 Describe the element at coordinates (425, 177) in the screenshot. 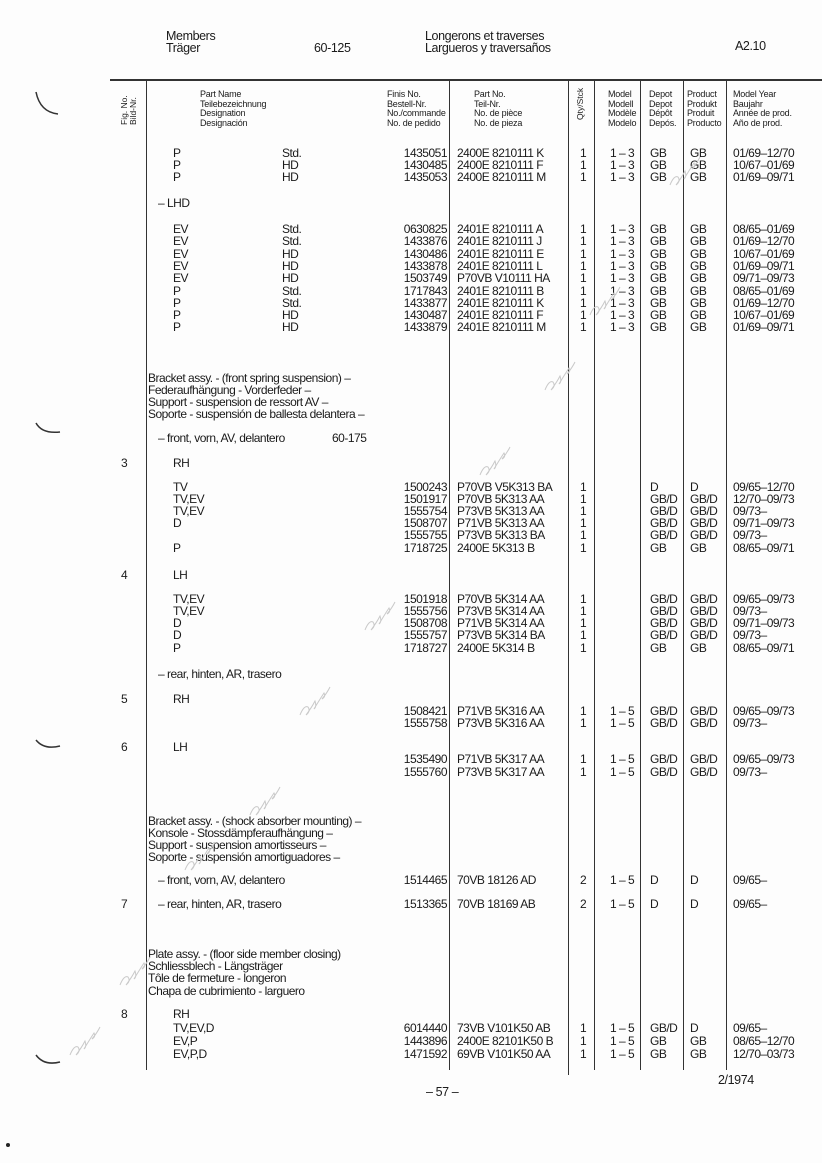

I see `finis-number: 1435053` at that location.